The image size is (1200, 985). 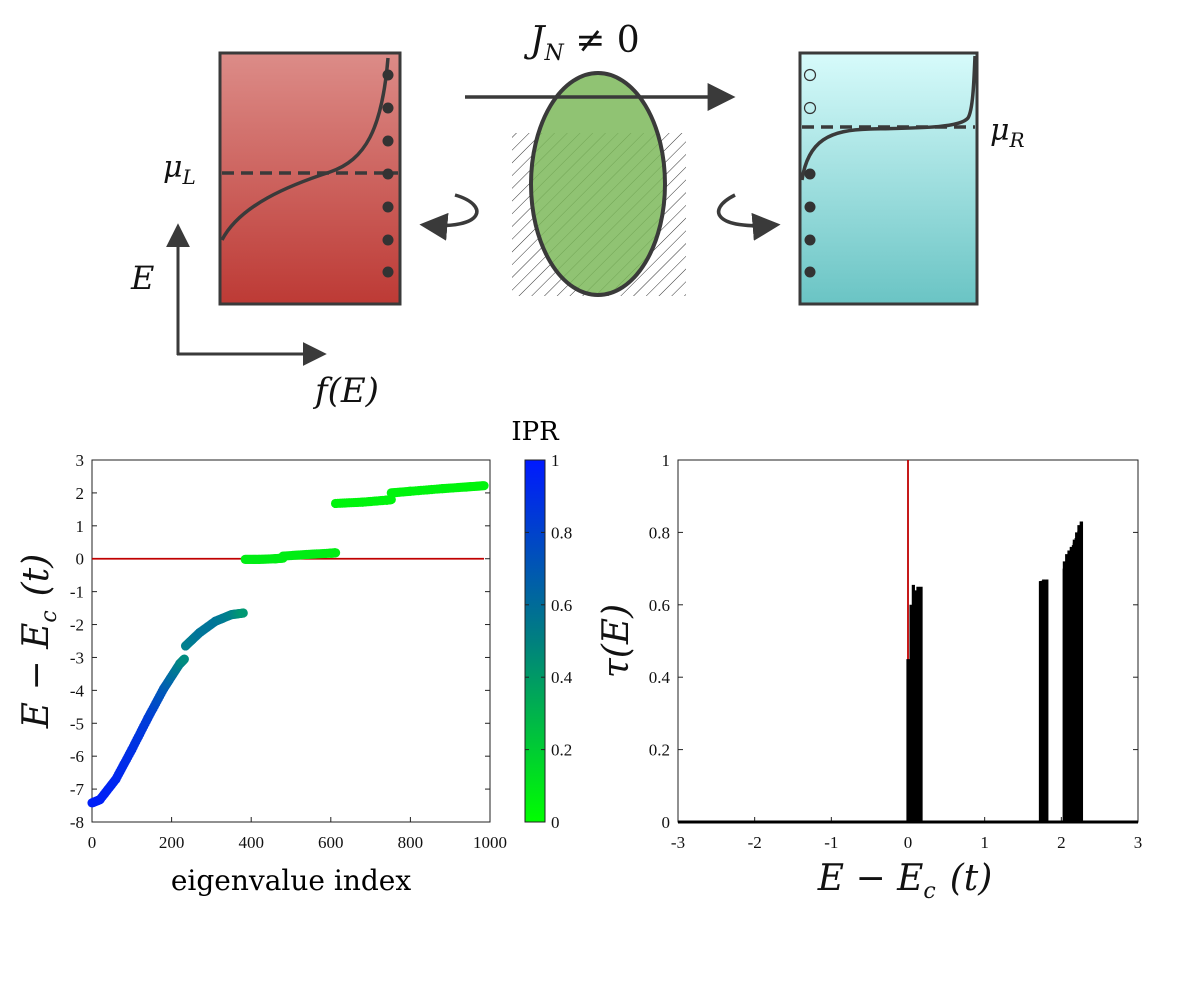 What do you see at coordinates (659, 605) in the screenshot?
I see `plot2-ytick-label: 0.6` at bounding box center [659, 605].